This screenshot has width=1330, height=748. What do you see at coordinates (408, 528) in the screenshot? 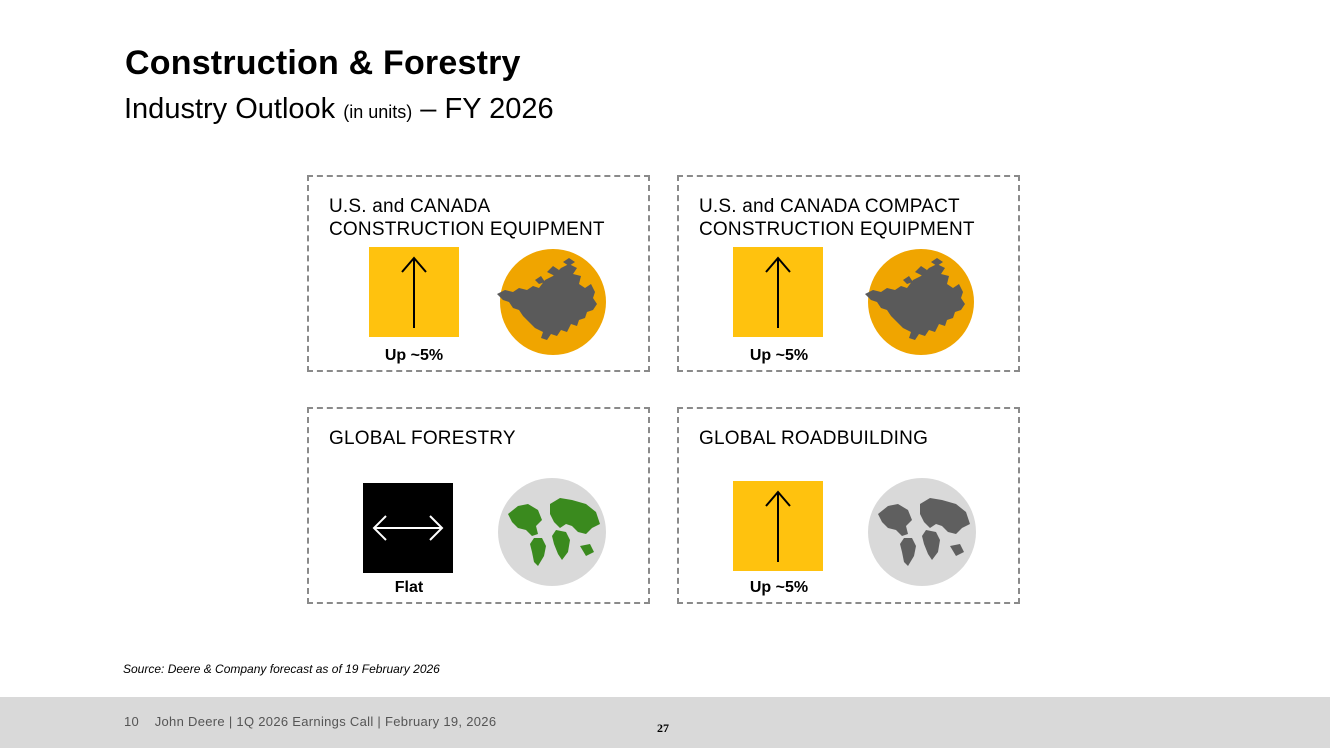
I see `left-right-arrow-icon` at bounding box center [408, 528].